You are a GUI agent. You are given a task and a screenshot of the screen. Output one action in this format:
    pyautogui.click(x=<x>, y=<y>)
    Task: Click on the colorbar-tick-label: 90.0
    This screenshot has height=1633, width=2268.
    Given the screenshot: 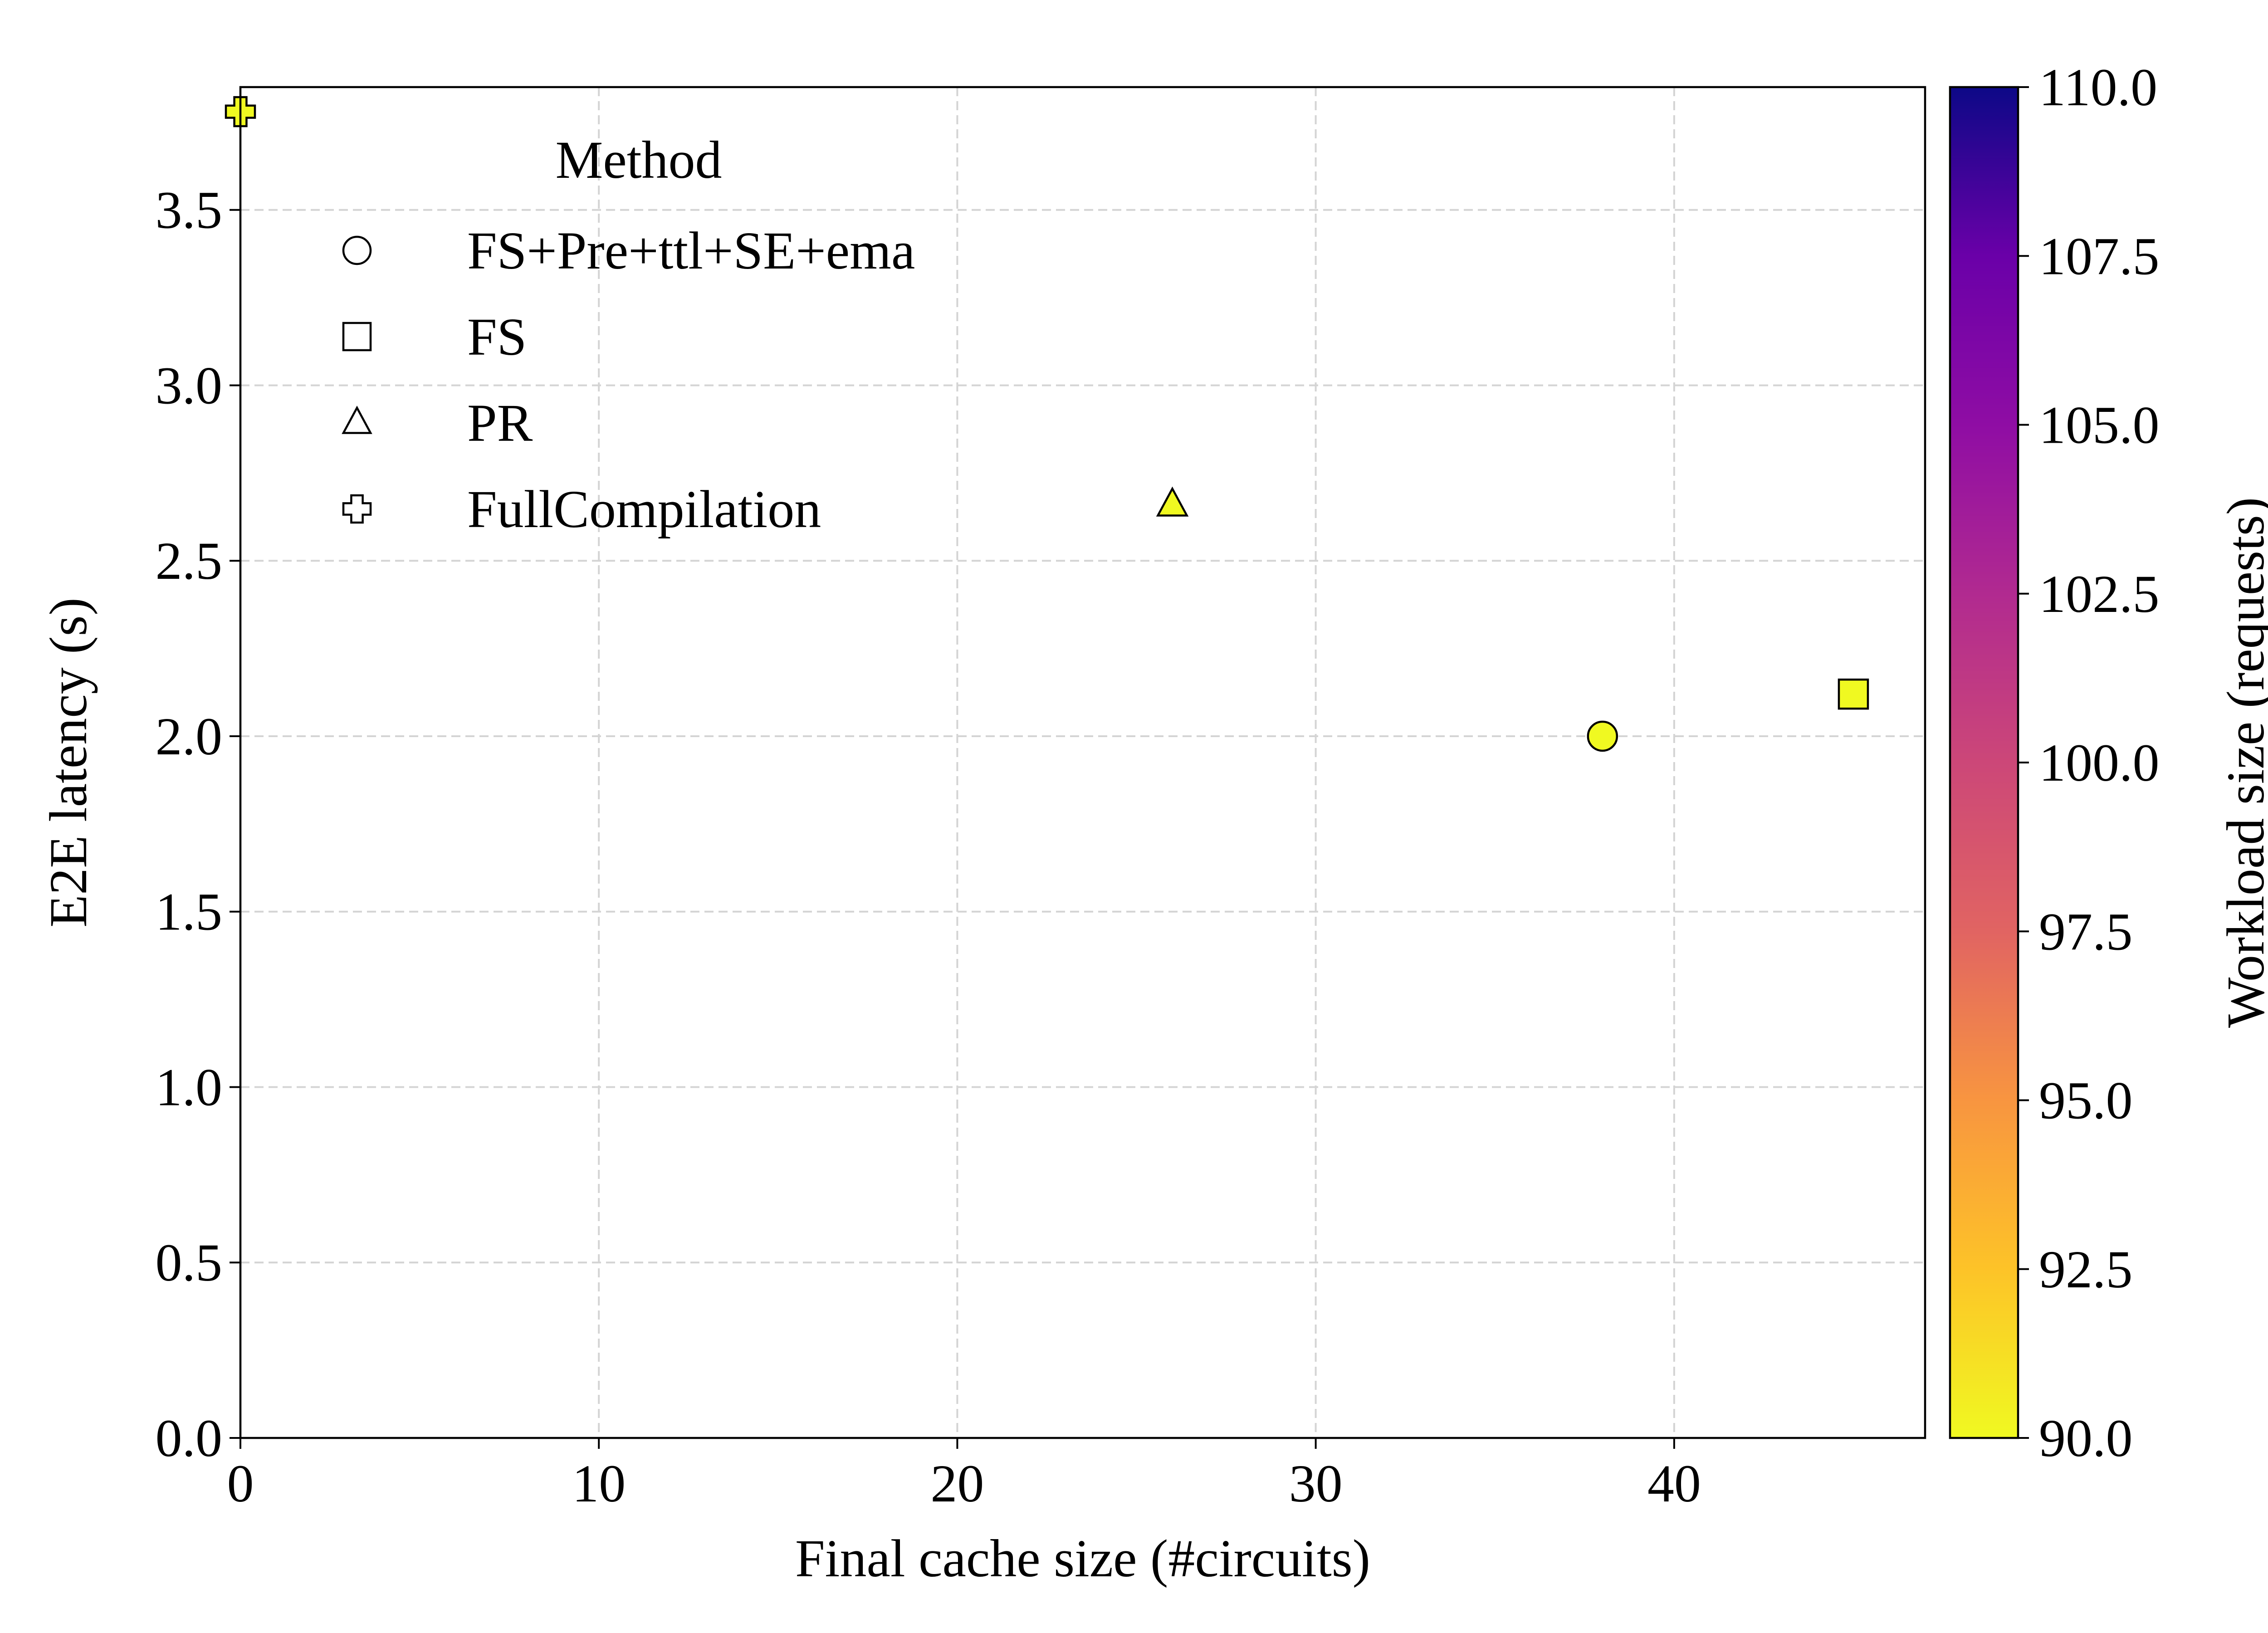 What is the action you would take?
    pyautogui.click(x=2086, y=1438)
    